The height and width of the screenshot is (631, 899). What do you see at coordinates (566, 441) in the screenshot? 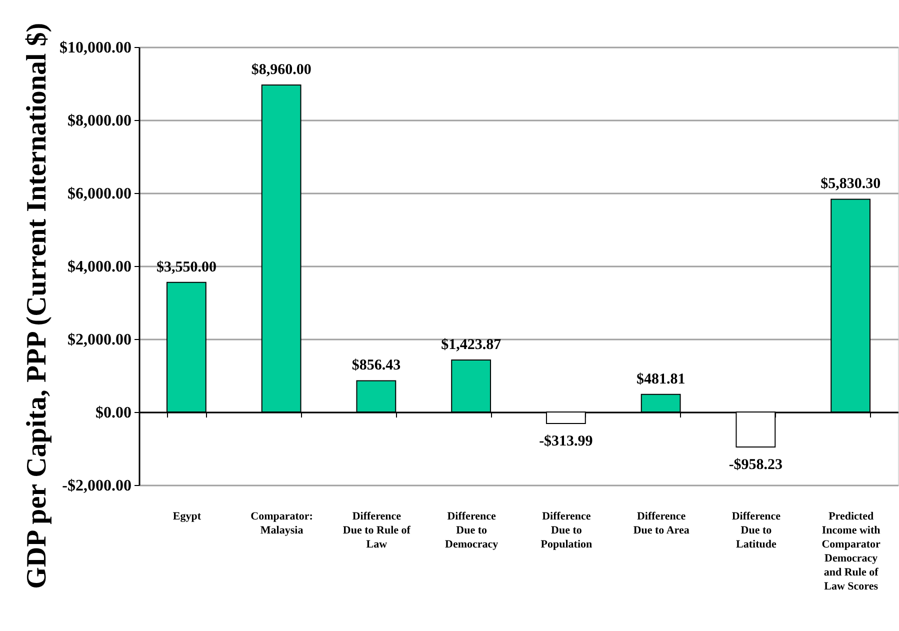
I see `data-label: -$313.99` at bounding box center [566, 441].